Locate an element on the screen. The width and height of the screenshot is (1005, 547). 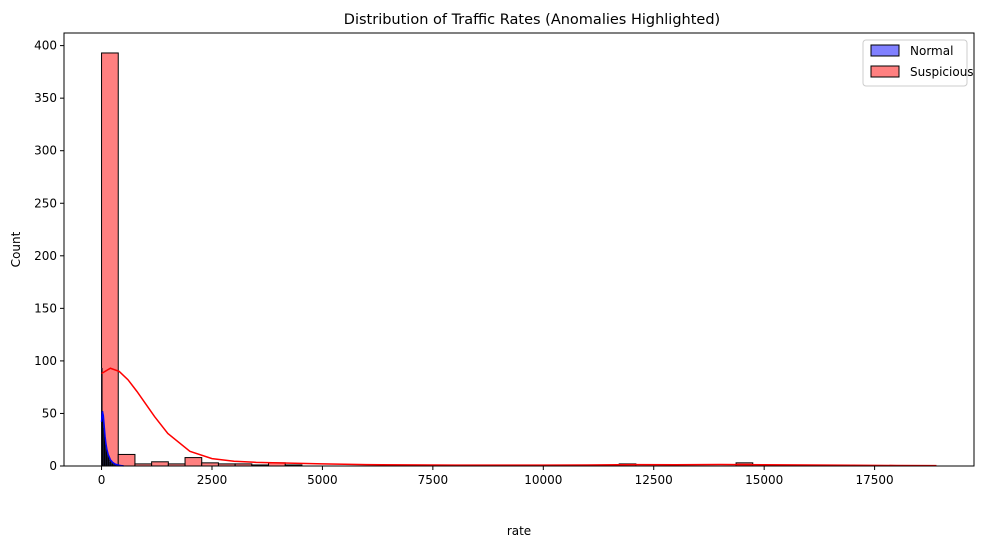
x-axis-label: rate is located at coordinates (519, 531).